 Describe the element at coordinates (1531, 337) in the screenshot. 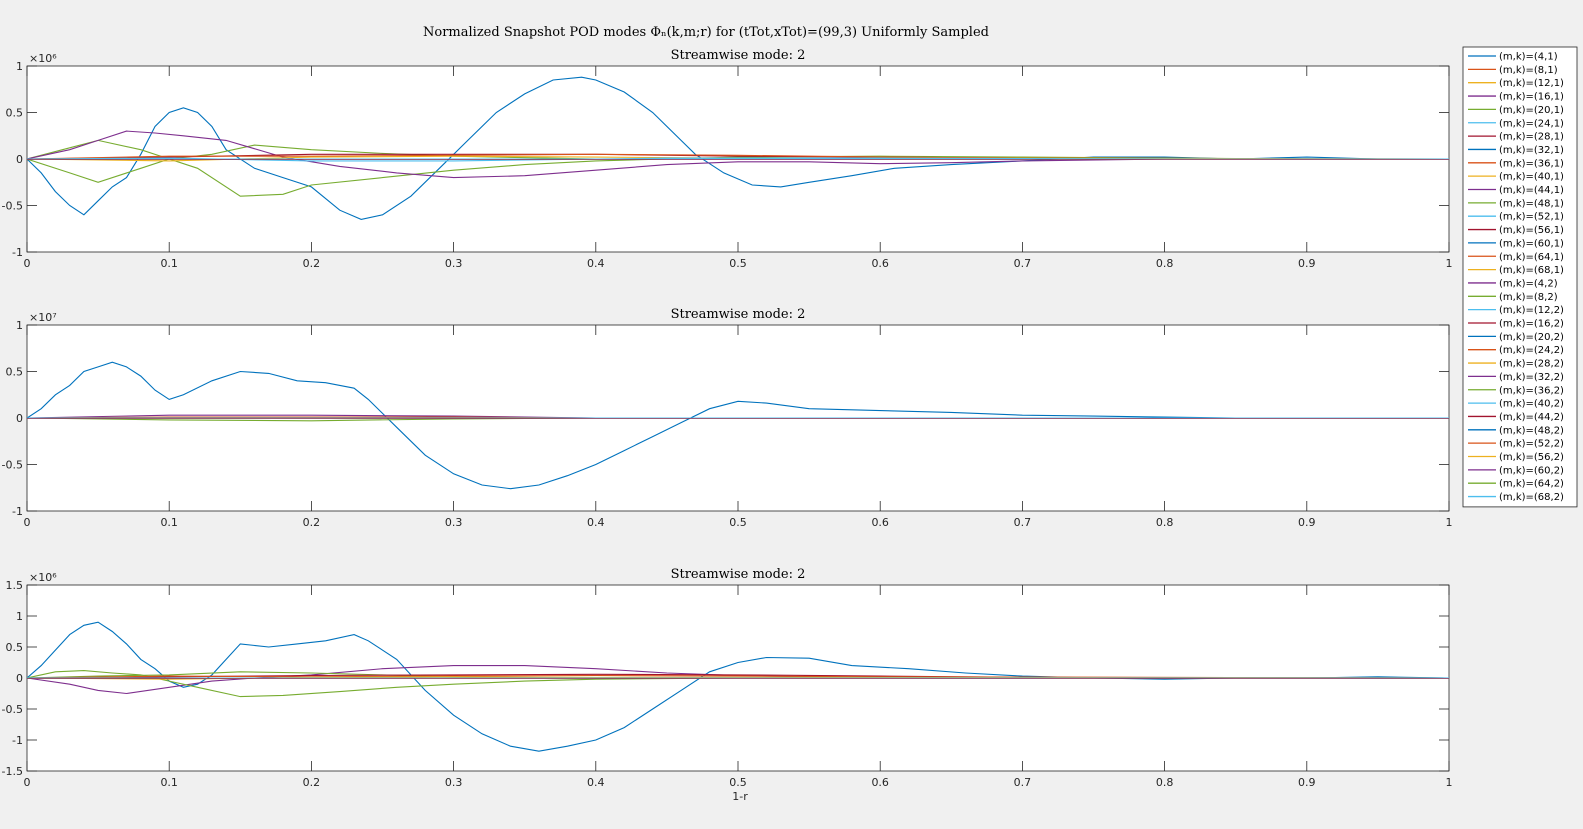

I see `legend-entry: (m,k)=(20,2)` at that location.